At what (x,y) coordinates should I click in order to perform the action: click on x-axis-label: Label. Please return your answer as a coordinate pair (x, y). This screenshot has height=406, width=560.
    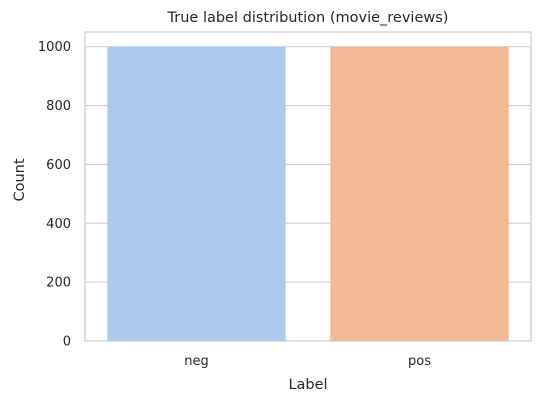
    Looking at the image, I should click on (307, 385).